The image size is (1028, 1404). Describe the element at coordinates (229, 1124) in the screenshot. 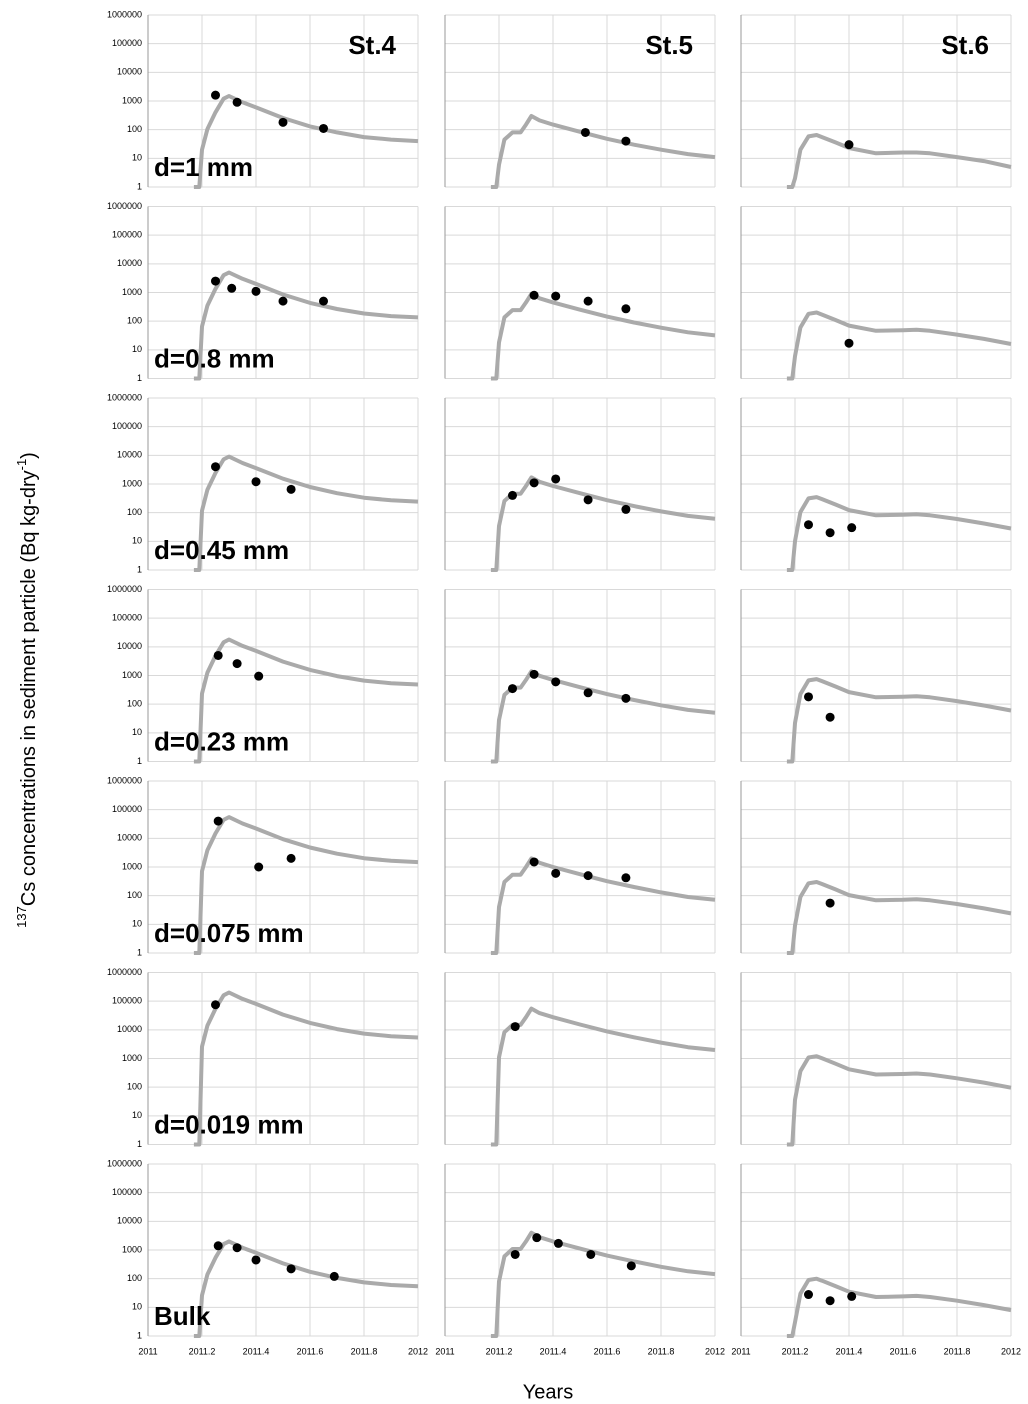

I see `row-label: d=0.019 mm` at that location.